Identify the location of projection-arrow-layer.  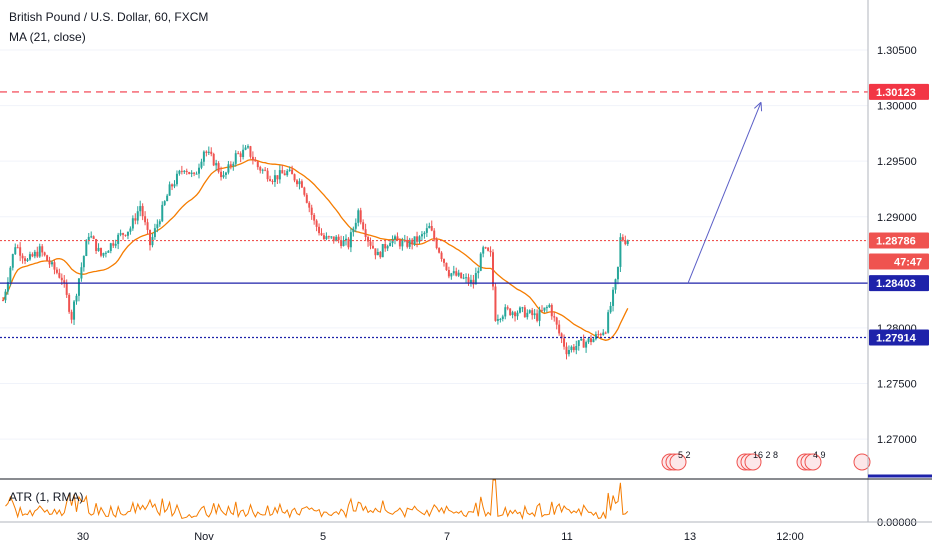
(725, 192).